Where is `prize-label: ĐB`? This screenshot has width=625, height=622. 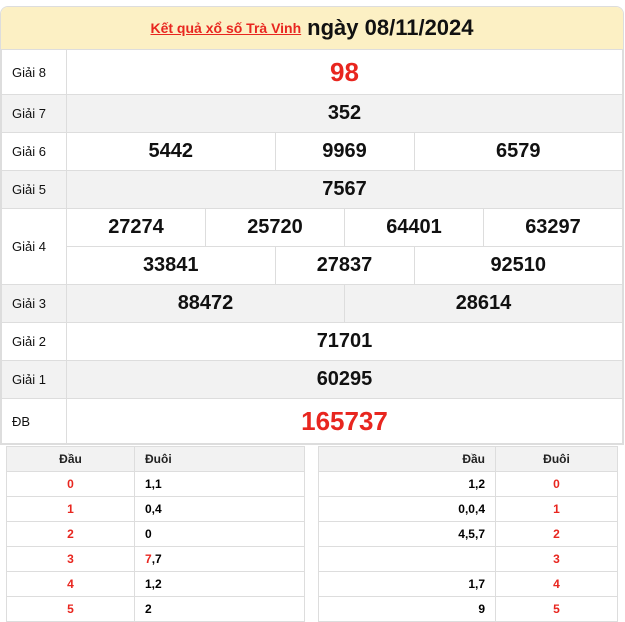
prize-label: ĐB is located at coordinates (34, 421).